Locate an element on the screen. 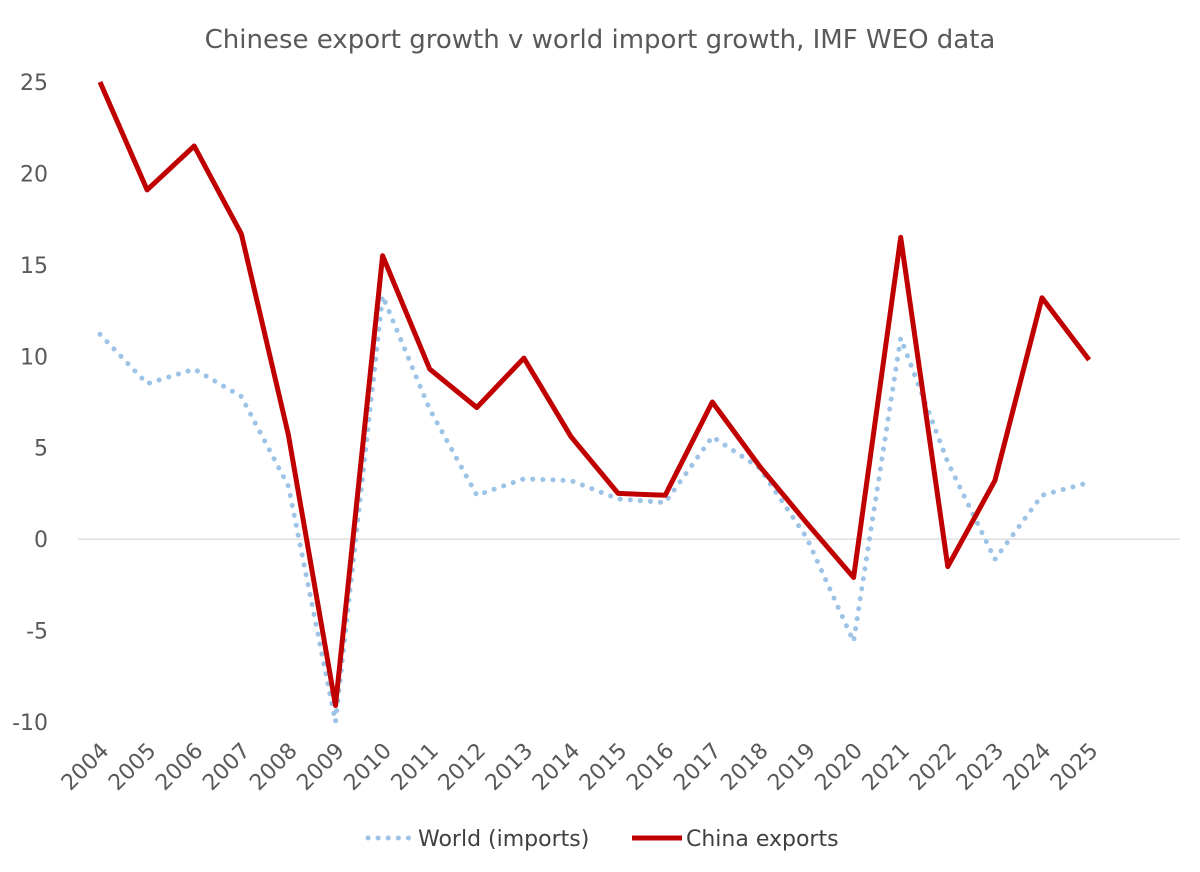 This screenshot has height=872, width=1200. y-tick-label: 0 is located at coordinates (41, 540).